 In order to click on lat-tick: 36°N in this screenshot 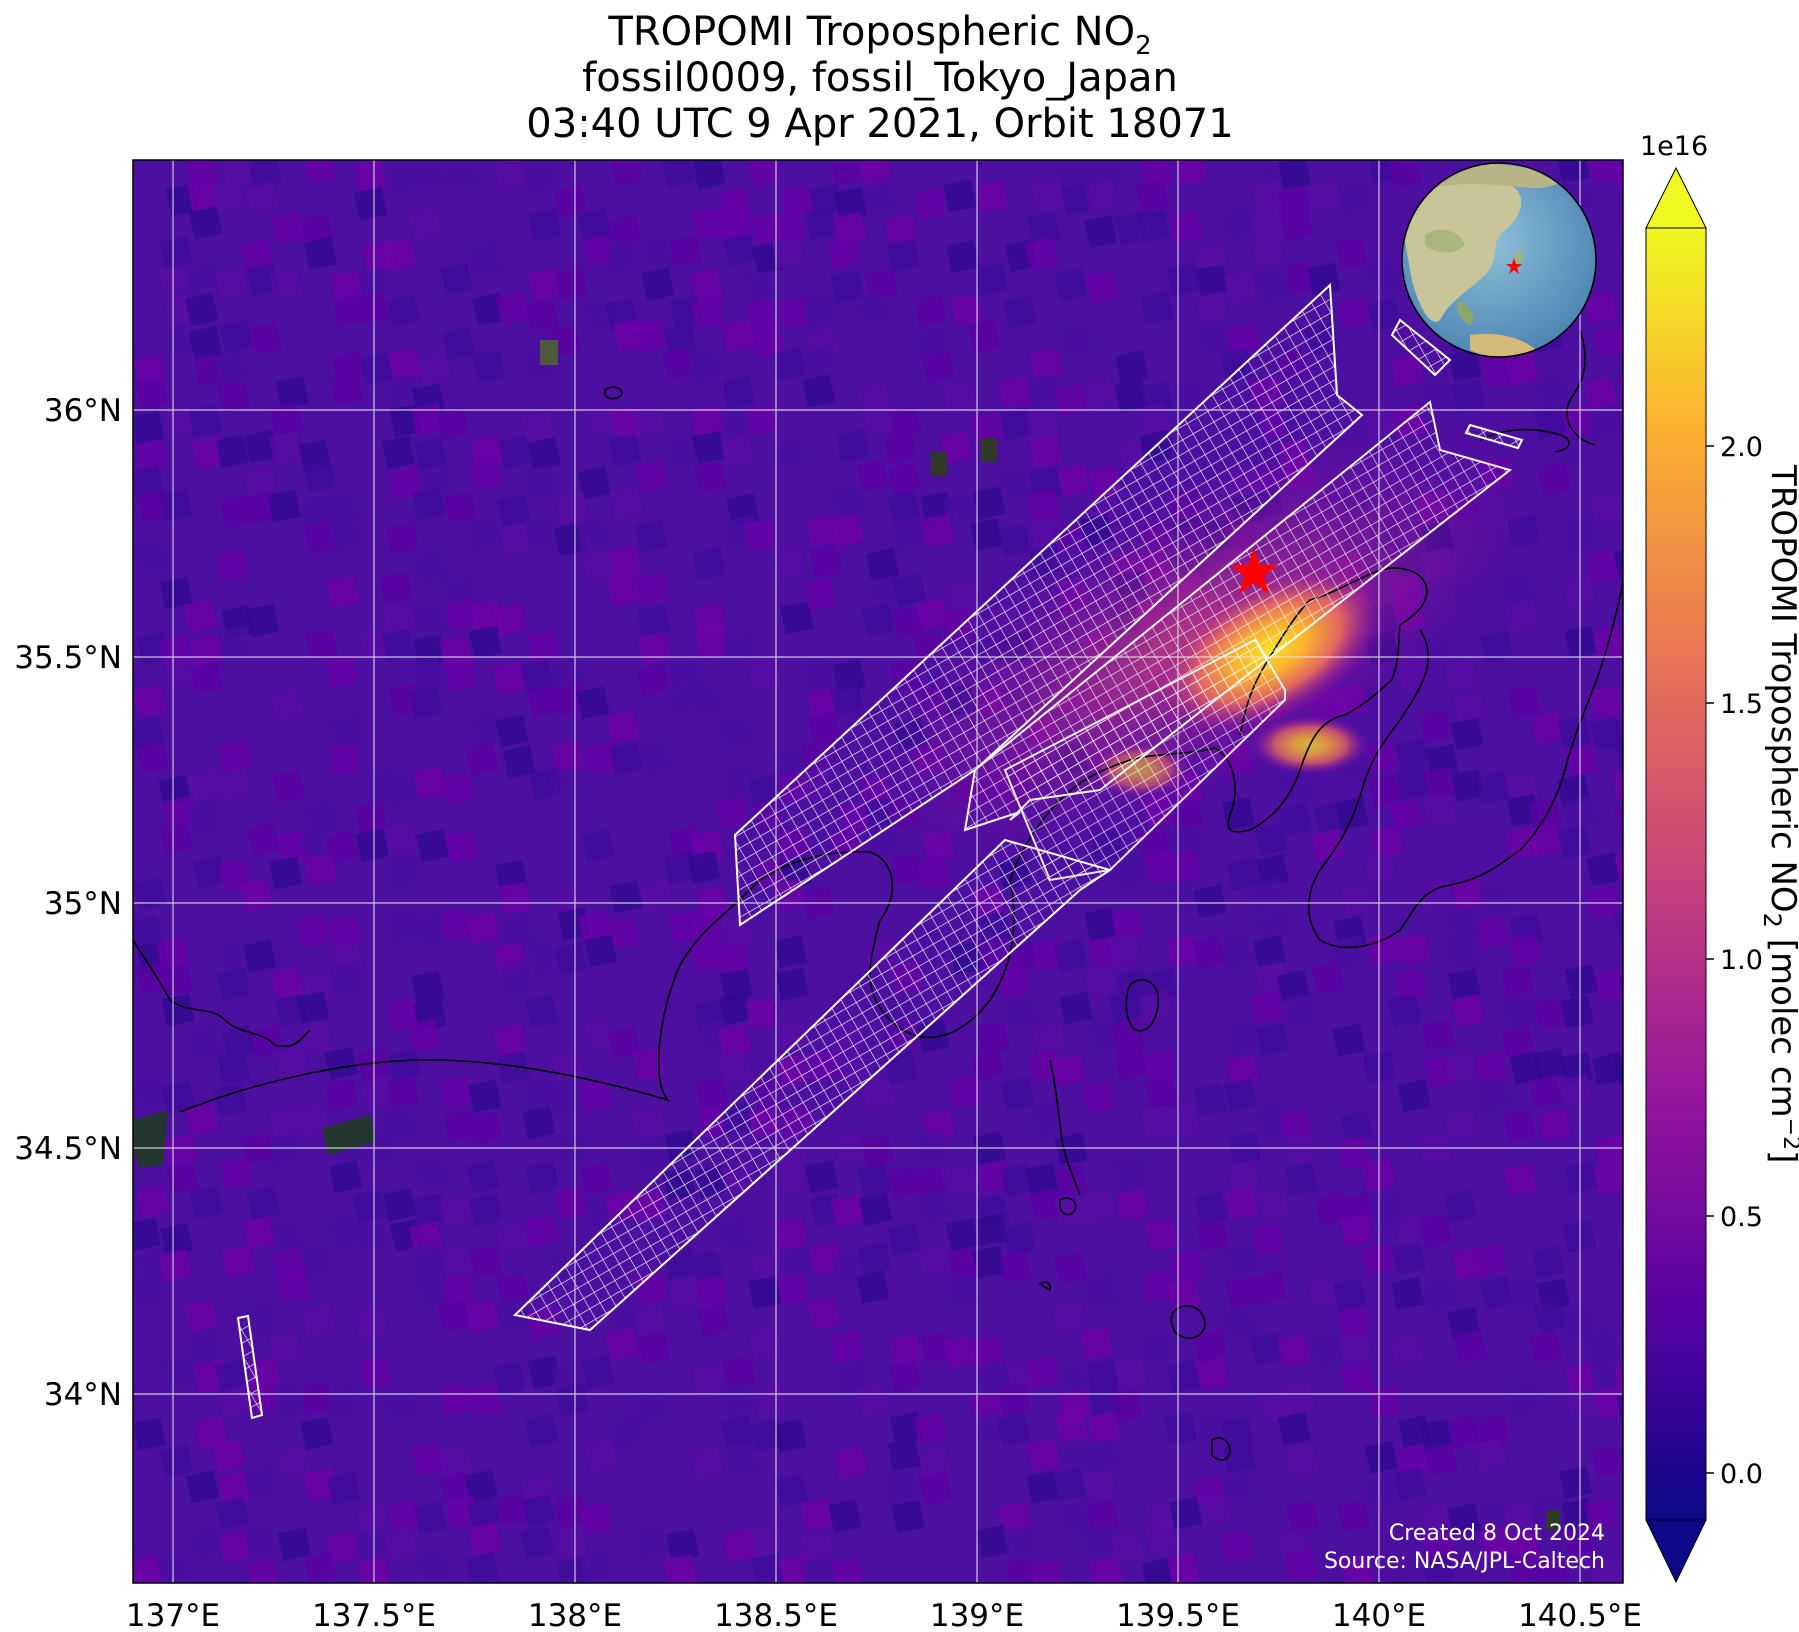, I will do `click(83, 411)`.